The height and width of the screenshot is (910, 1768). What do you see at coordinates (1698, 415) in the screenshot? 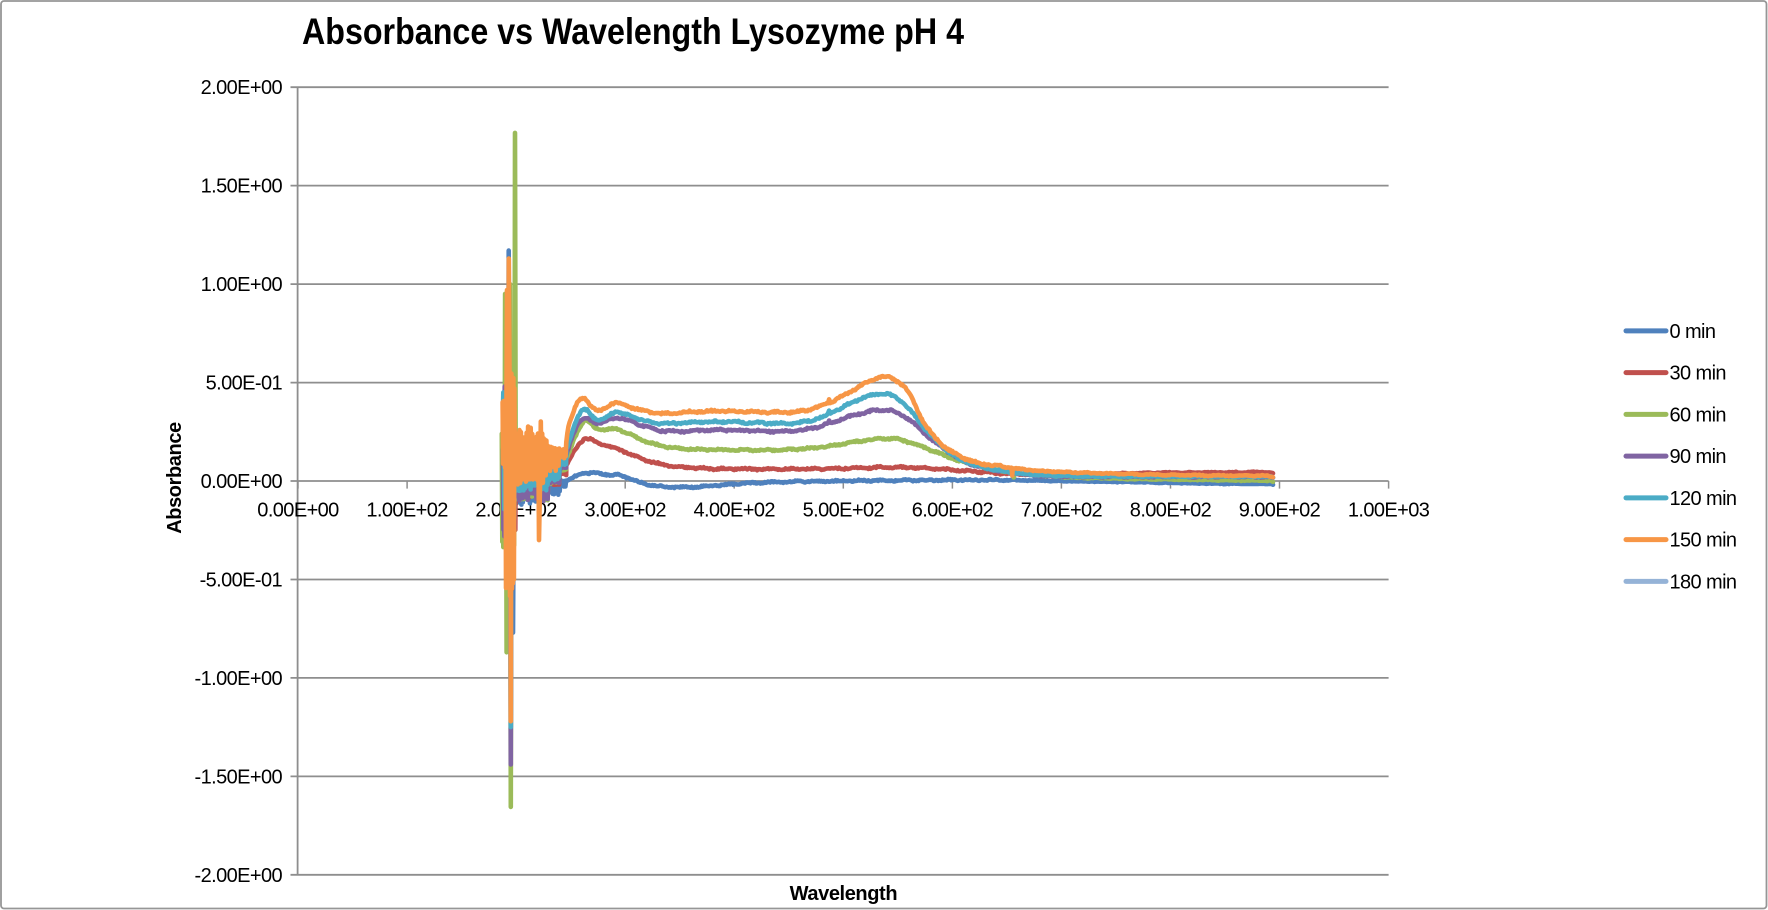
I see `svg-text: 60 min` at bounding box center [1698, 415].